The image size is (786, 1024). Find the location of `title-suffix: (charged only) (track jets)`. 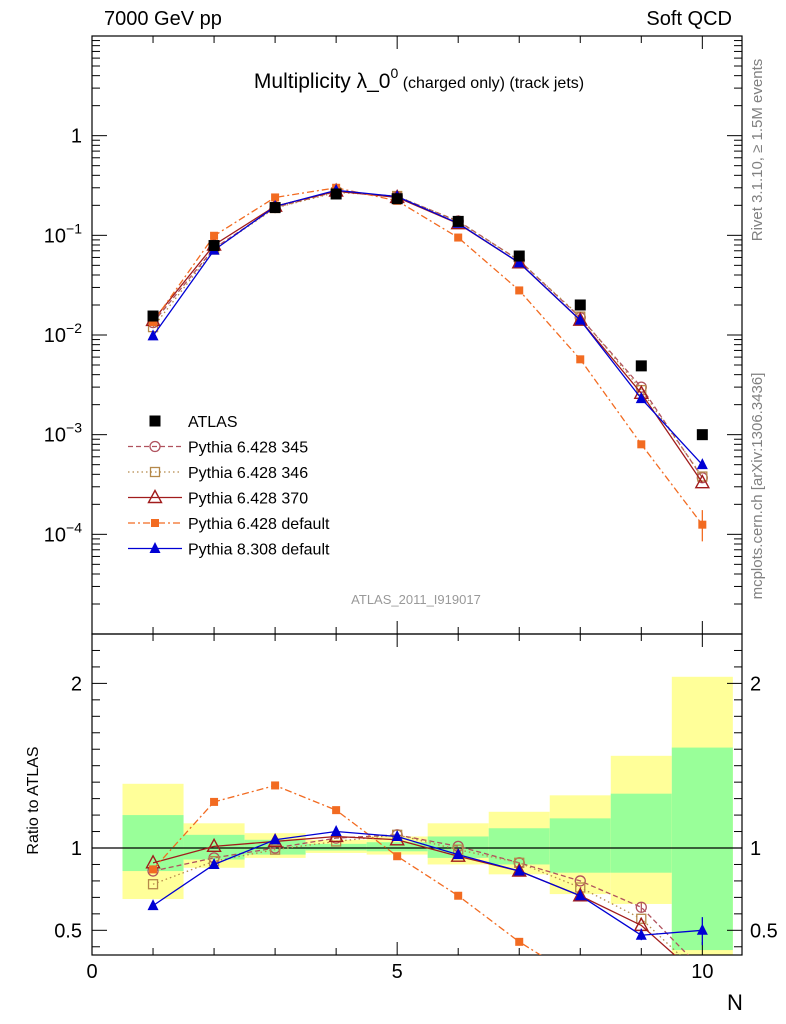

title-suffix: (charged only) (track jets) is located at coordinates (491, 83).